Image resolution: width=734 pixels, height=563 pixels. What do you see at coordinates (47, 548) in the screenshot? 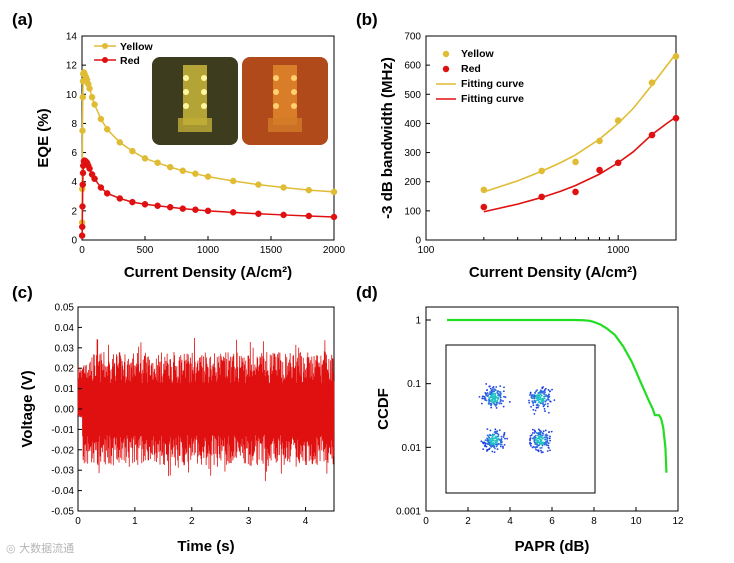
I see `watermark-text: 大数据流通` at bounding box center [47, 548].